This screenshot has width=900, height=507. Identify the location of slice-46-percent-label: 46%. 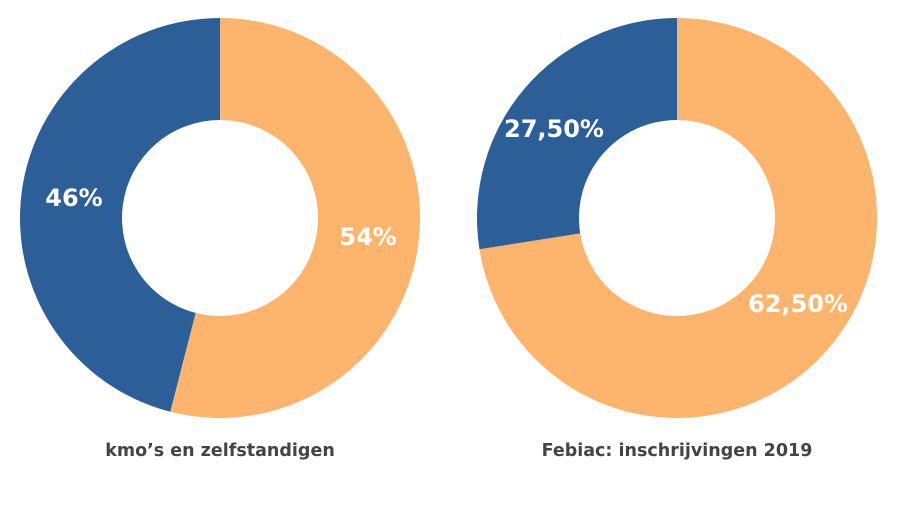
(73, 198).